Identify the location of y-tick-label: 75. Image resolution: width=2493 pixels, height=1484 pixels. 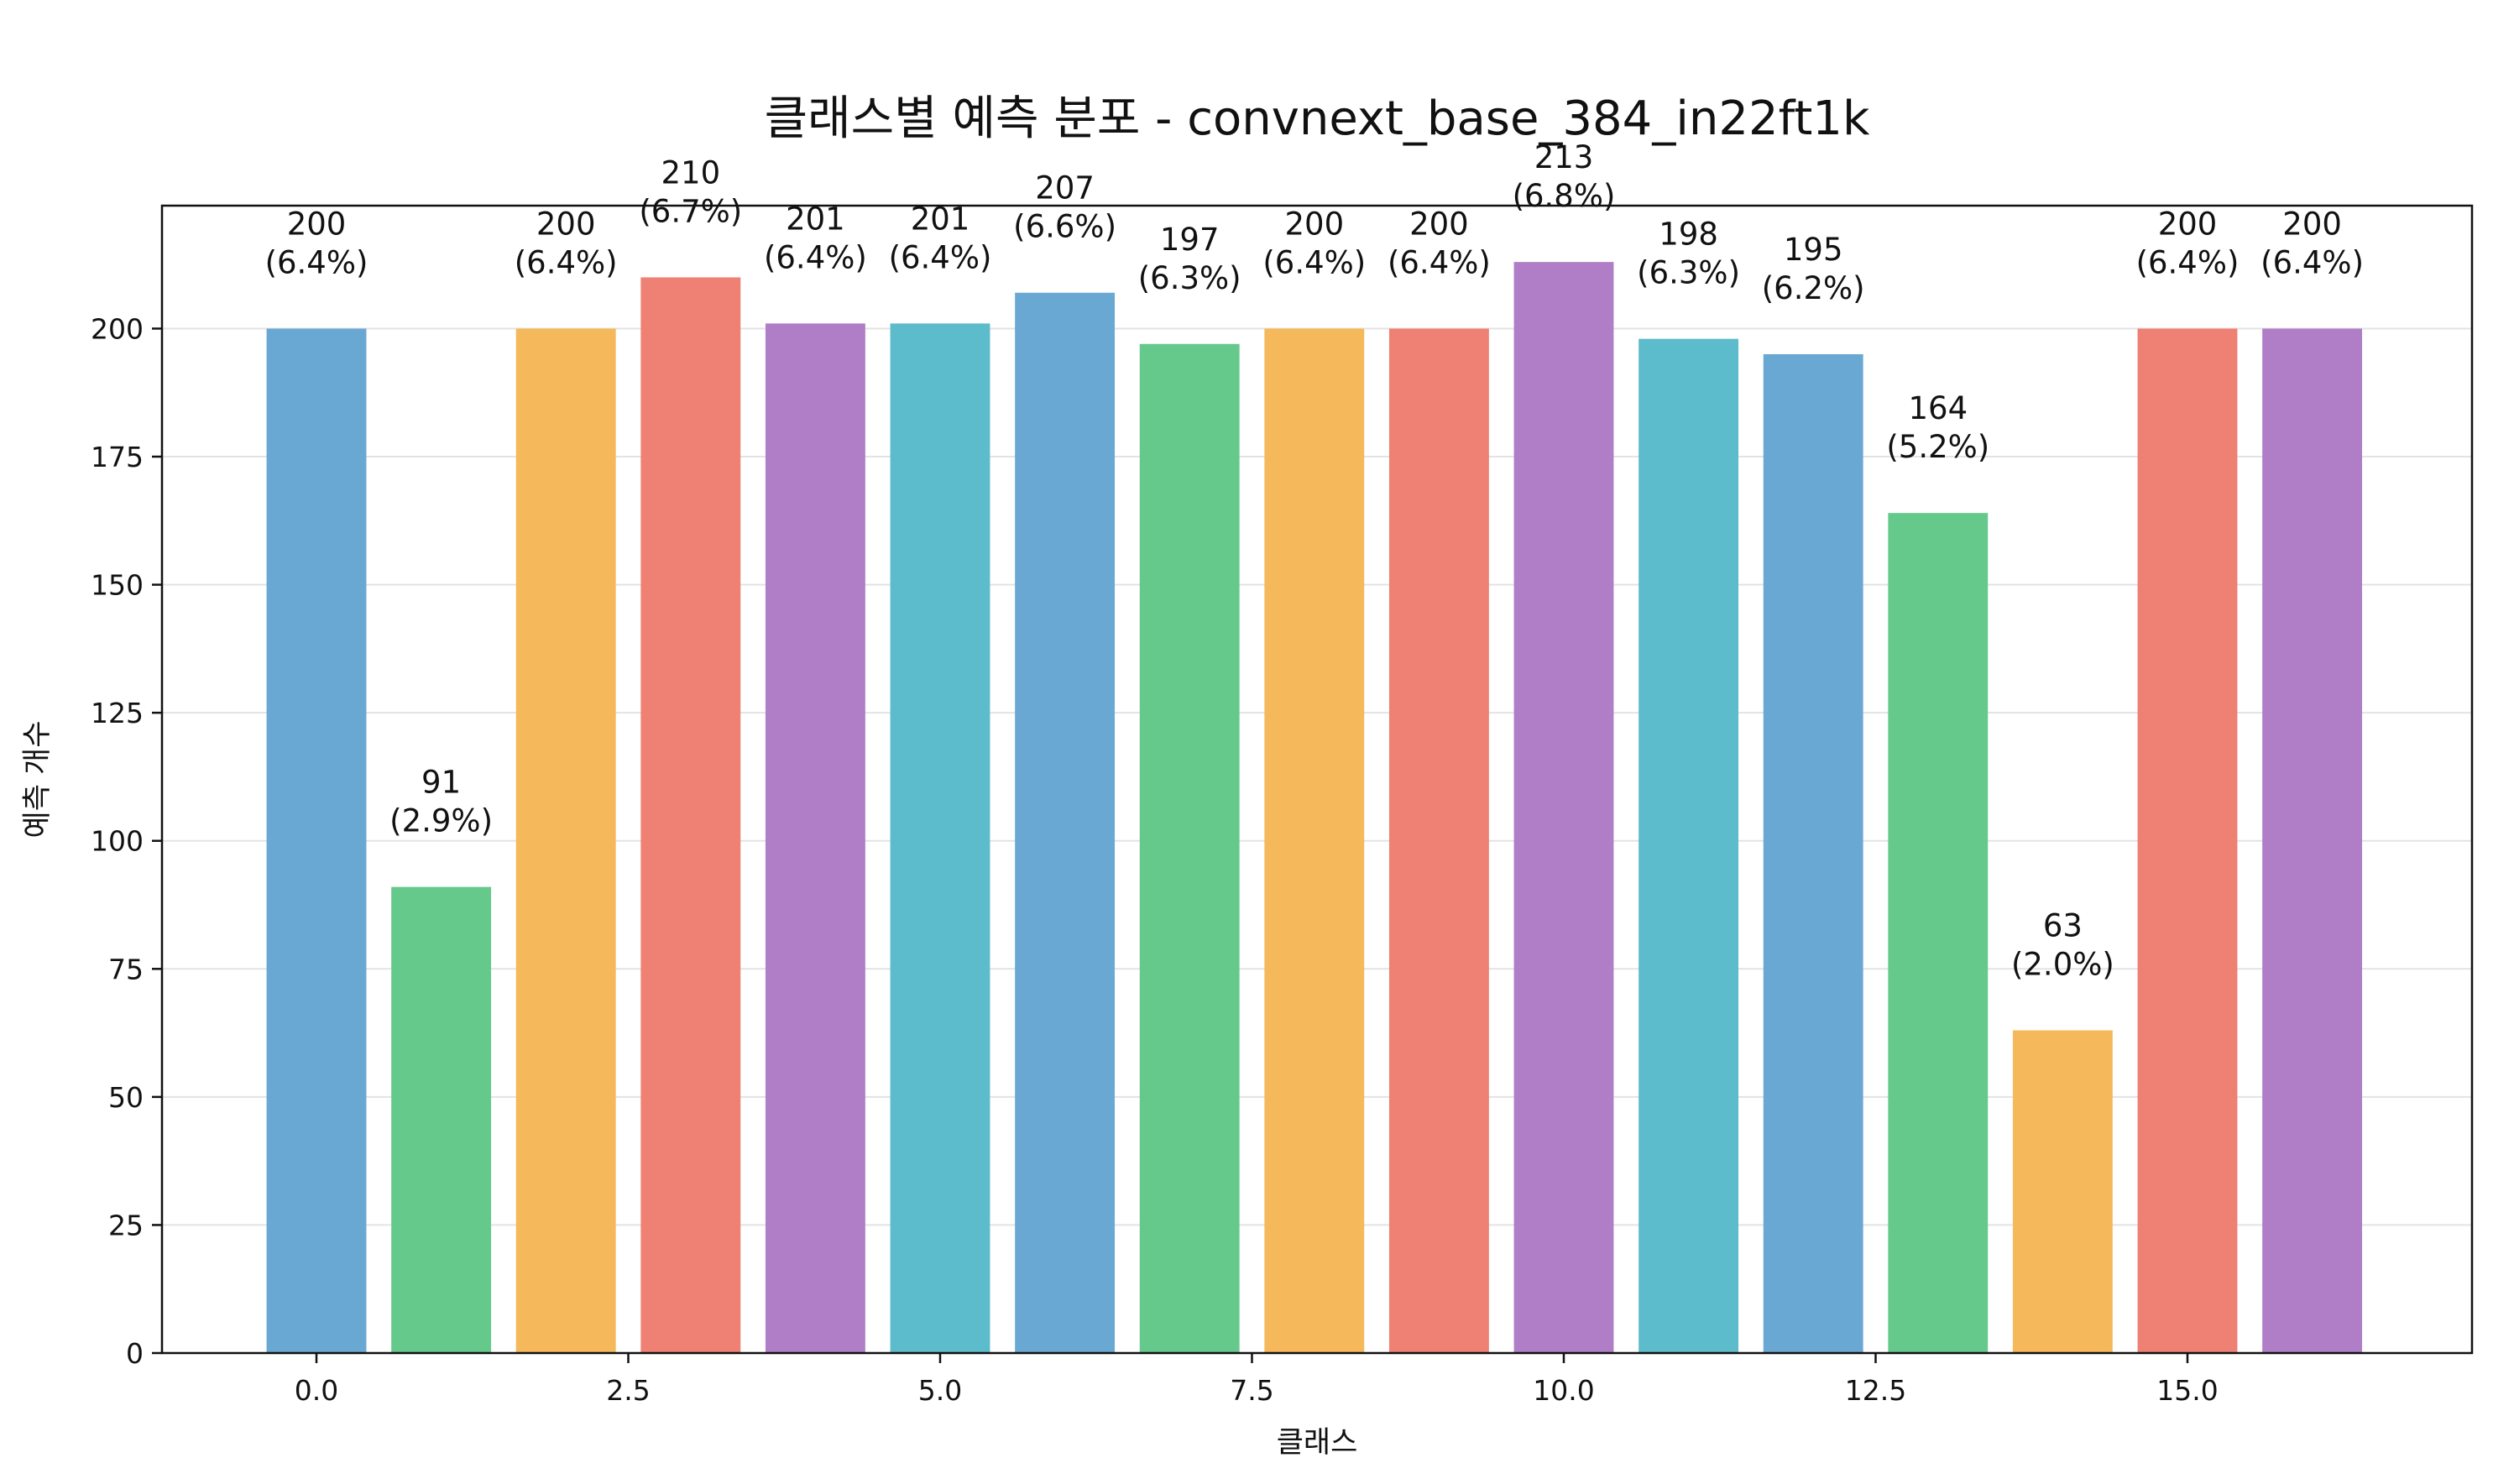
(126, 969).